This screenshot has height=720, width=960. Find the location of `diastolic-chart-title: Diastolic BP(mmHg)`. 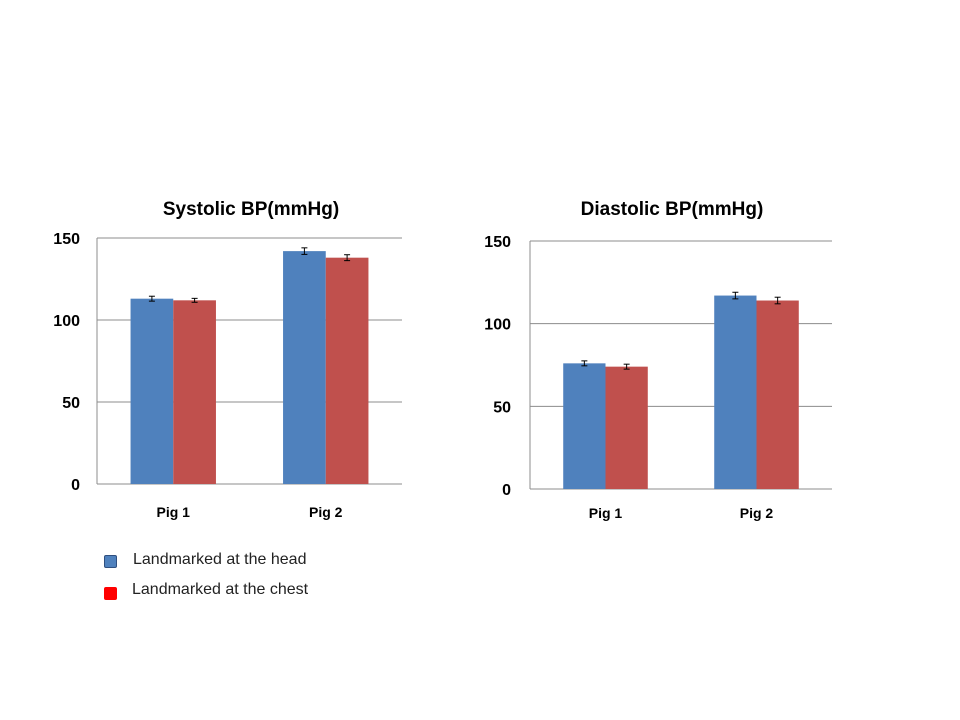

diastolic-chart-title: Diastolic BP(mmHg) is located at coordinates (672, 209).